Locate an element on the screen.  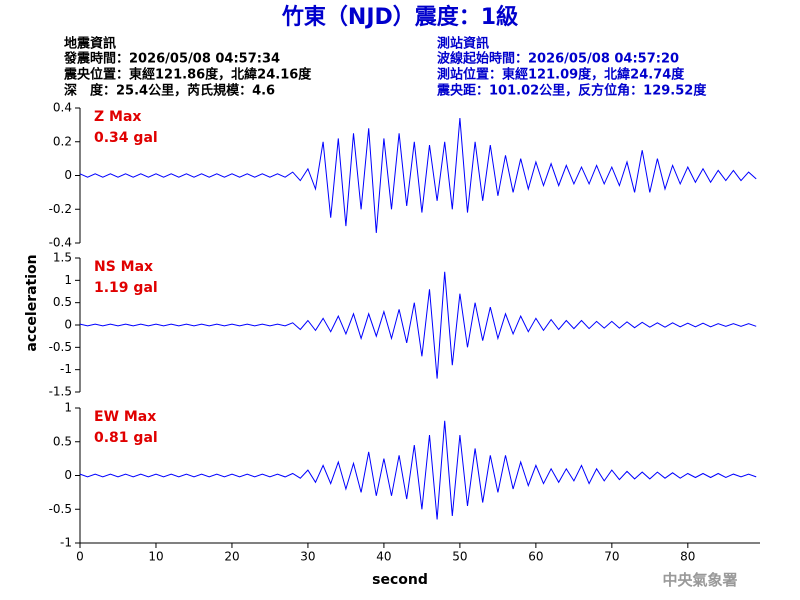
footer: 中央氣象署 is located at coordinates (699, 580).